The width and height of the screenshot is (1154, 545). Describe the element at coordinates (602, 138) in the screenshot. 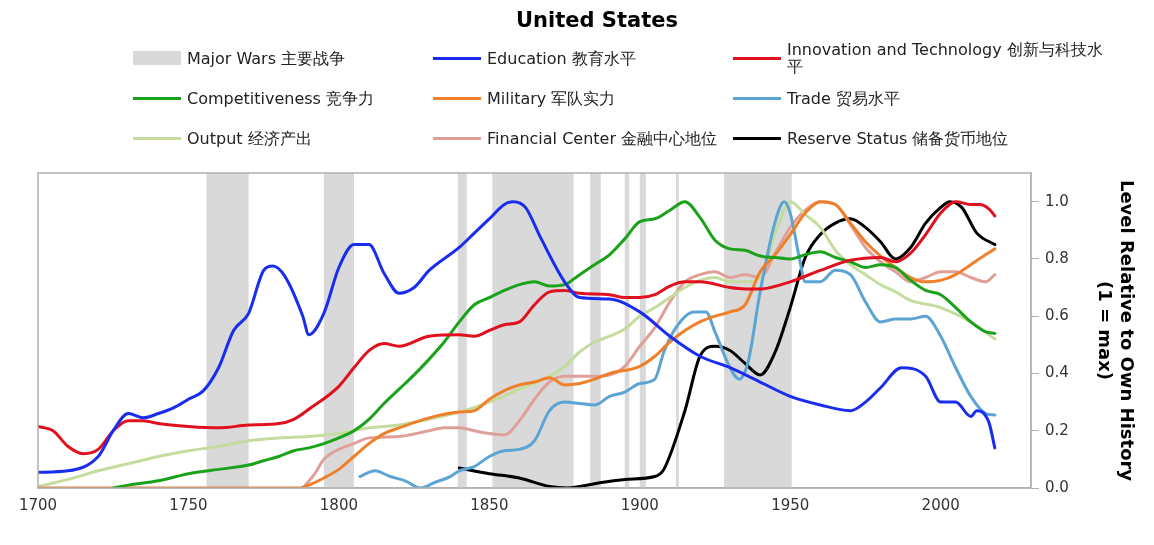

I see `legend-label: Financial Center 金融中心地位` at that location.